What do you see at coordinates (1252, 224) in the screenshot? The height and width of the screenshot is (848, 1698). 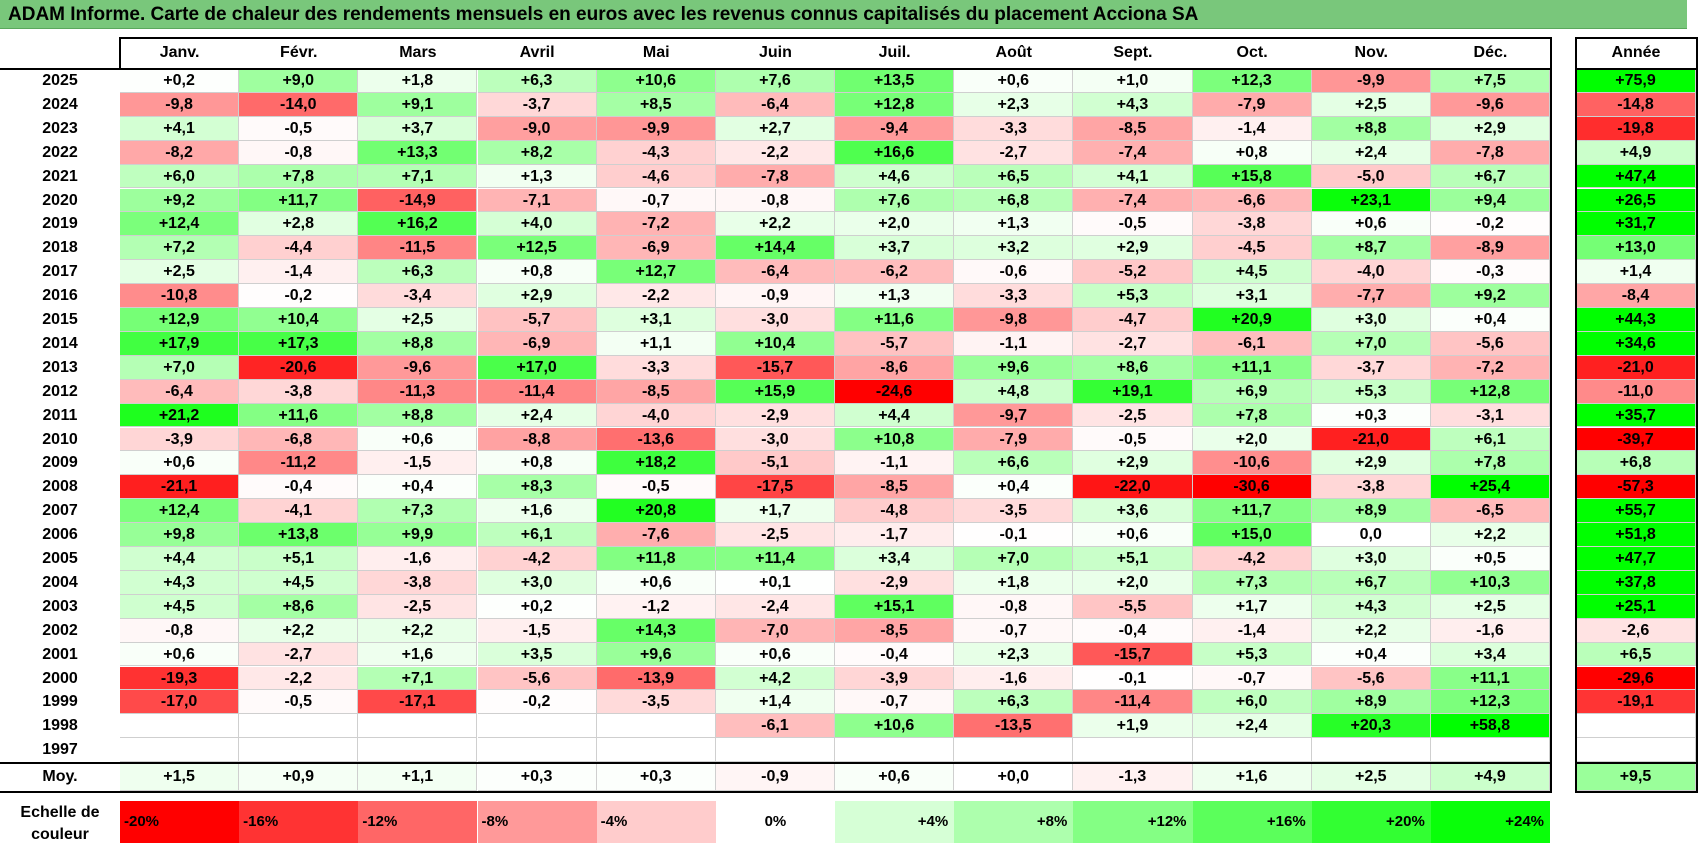 I see `heatmap-cell: -3,8` at bounding box center [1252, 224].